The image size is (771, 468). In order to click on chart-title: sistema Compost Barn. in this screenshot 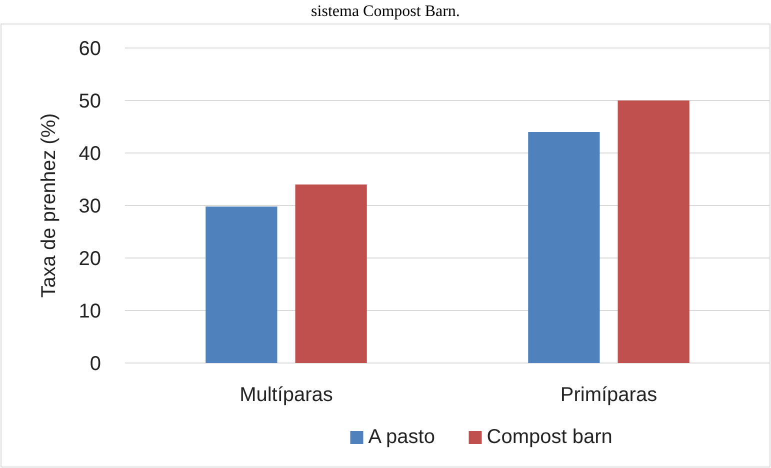, I will do `click(385, 11)`.